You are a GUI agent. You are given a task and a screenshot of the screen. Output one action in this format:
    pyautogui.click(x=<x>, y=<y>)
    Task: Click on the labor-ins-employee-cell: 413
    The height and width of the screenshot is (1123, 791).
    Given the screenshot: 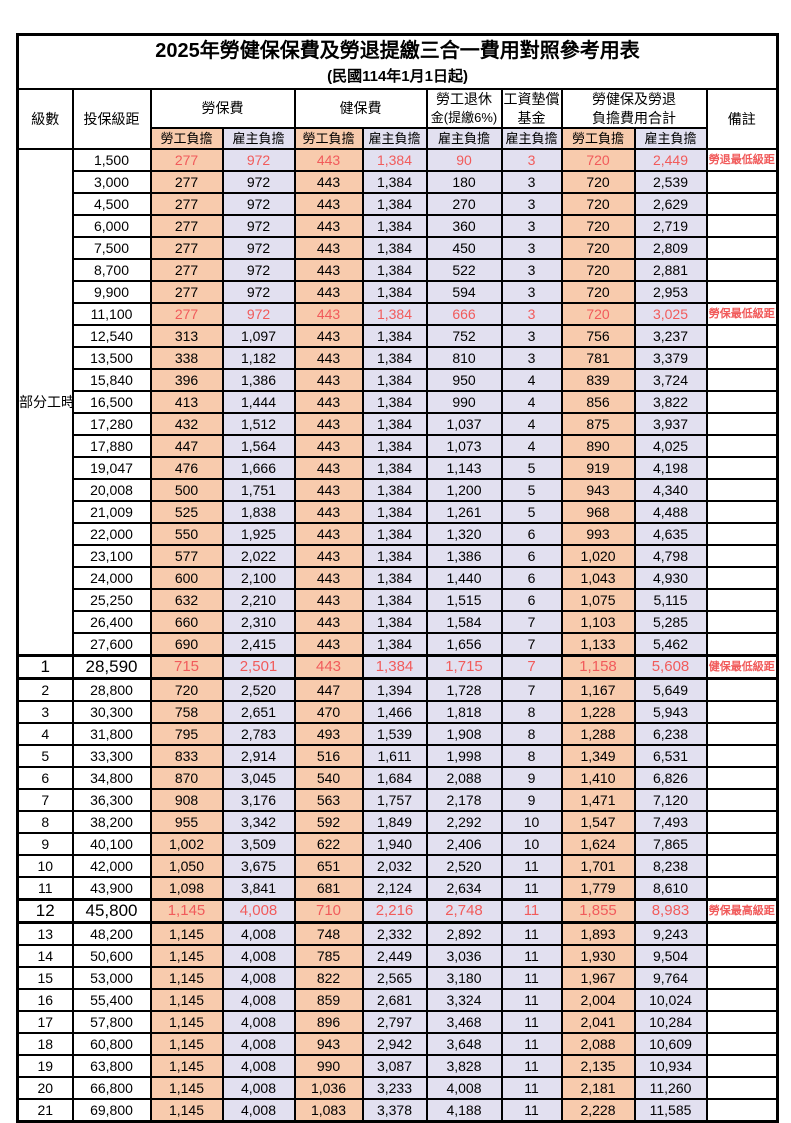 What is the action you would take?
    pyautogui.click(x=186, y=402)
    